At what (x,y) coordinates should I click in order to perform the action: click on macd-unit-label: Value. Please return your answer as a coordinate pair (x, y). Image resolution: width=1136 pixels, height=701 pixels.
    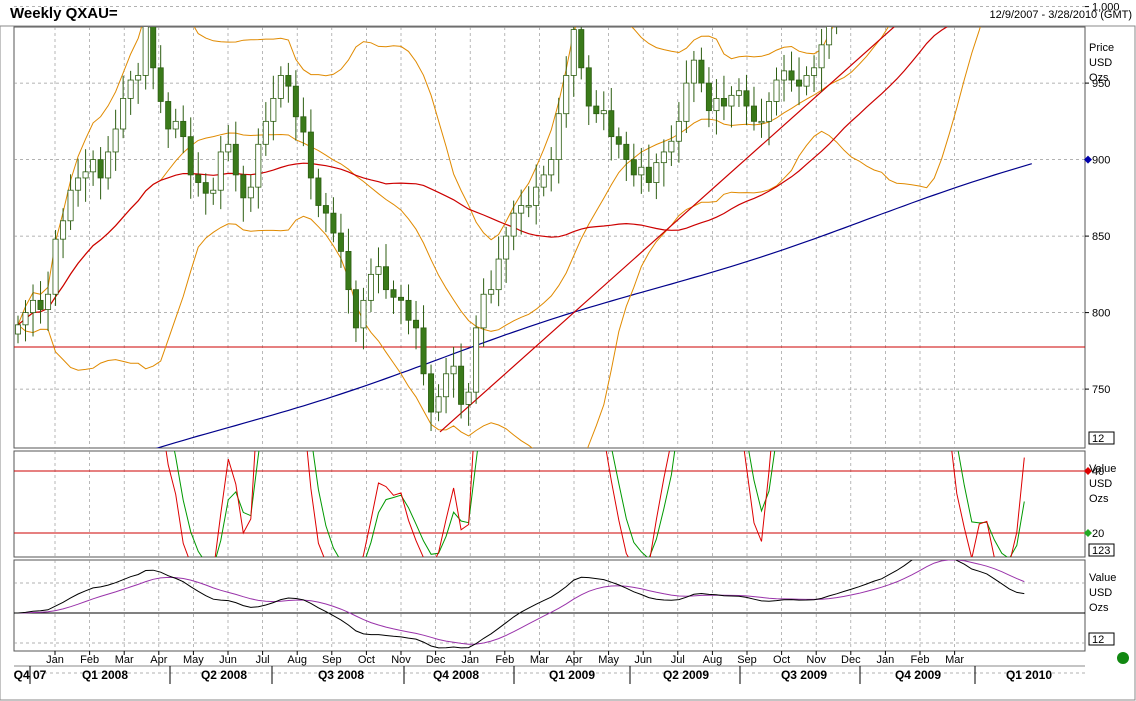
    Looking at the image, I should click on (1102, 578).